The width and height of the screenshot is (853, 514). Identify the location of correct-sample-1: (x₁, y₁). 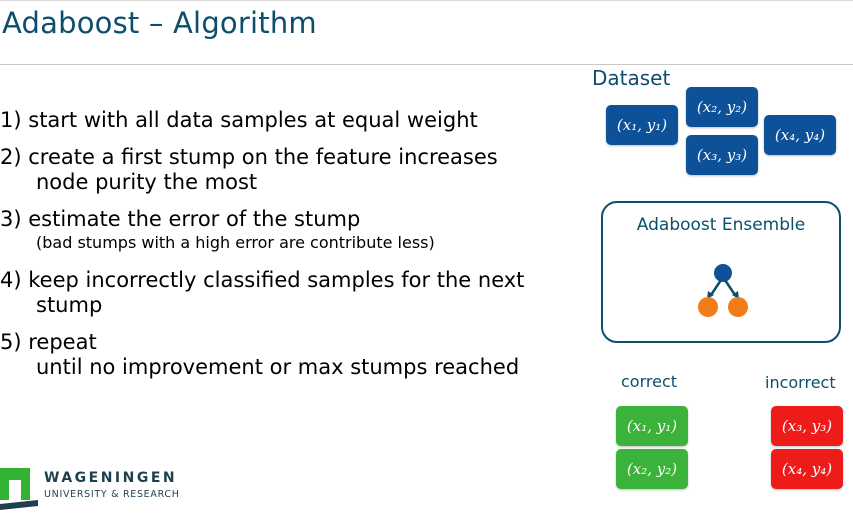
(652, 426).